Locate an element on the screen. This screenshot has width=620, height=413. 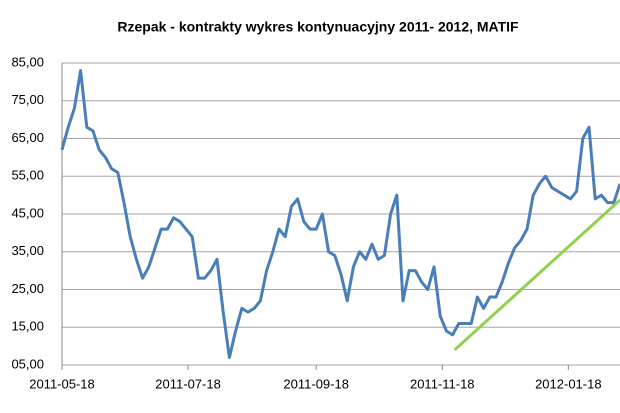
y-tick-label: 45,00 is located at coordinates (27, 212).